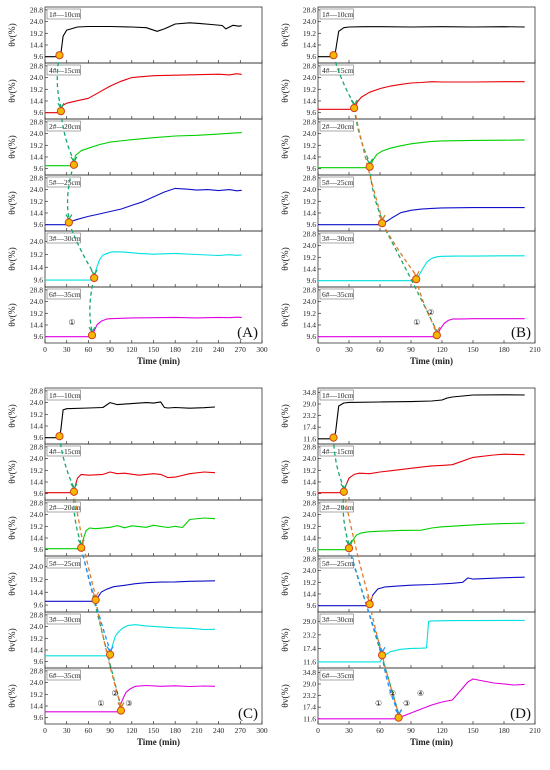 Image resolution: width=550 pixels, height=770 pixels. Describe the element at coordinates (411, 349) in the screenshot. I see `x-tick-label: 90` at that location.